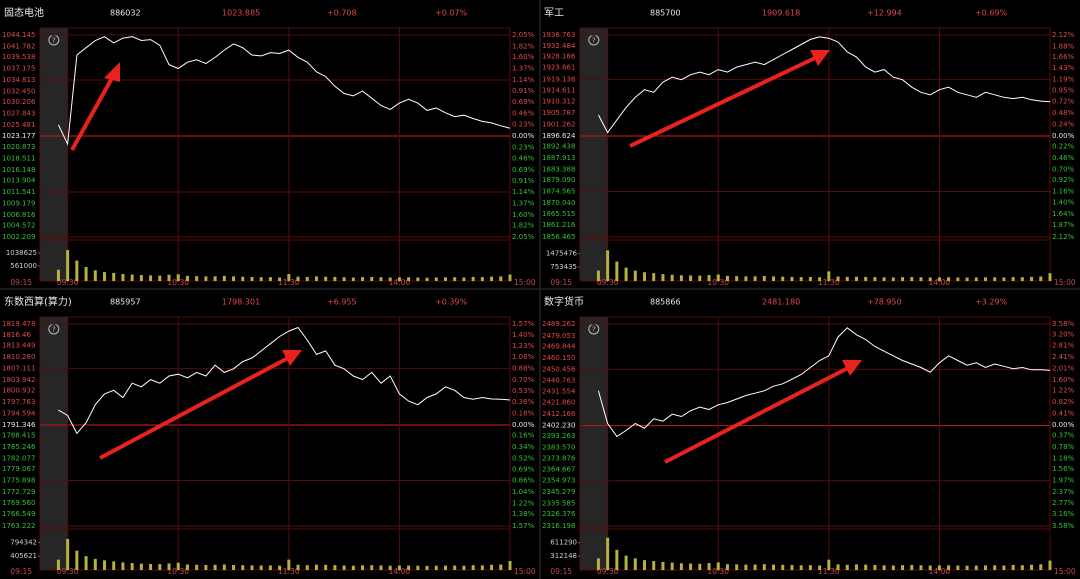 Image resolution: width=1080 pixels, height=579 pixels. What do you see at coordinates (1063, 514) in the screenshot?
I see `y2-tick-label: 3.16%` at bounding box center [1063, 514].